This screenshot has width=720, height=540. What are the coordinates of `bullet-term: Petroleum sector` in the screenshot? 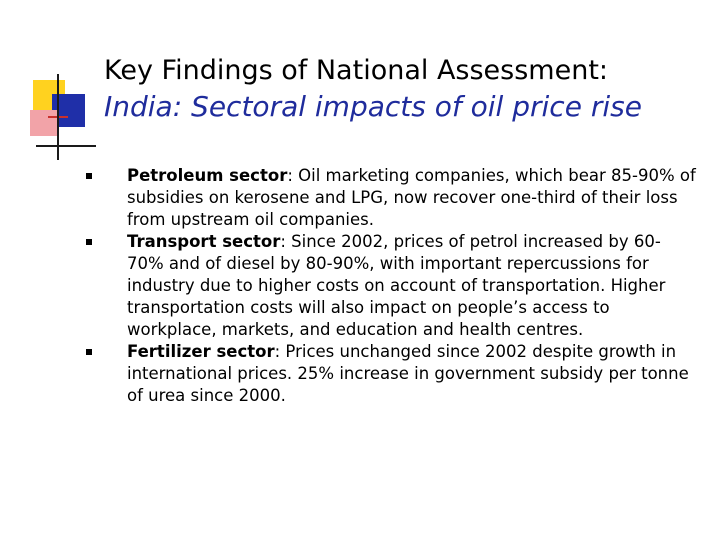 It's located at (207, 175).